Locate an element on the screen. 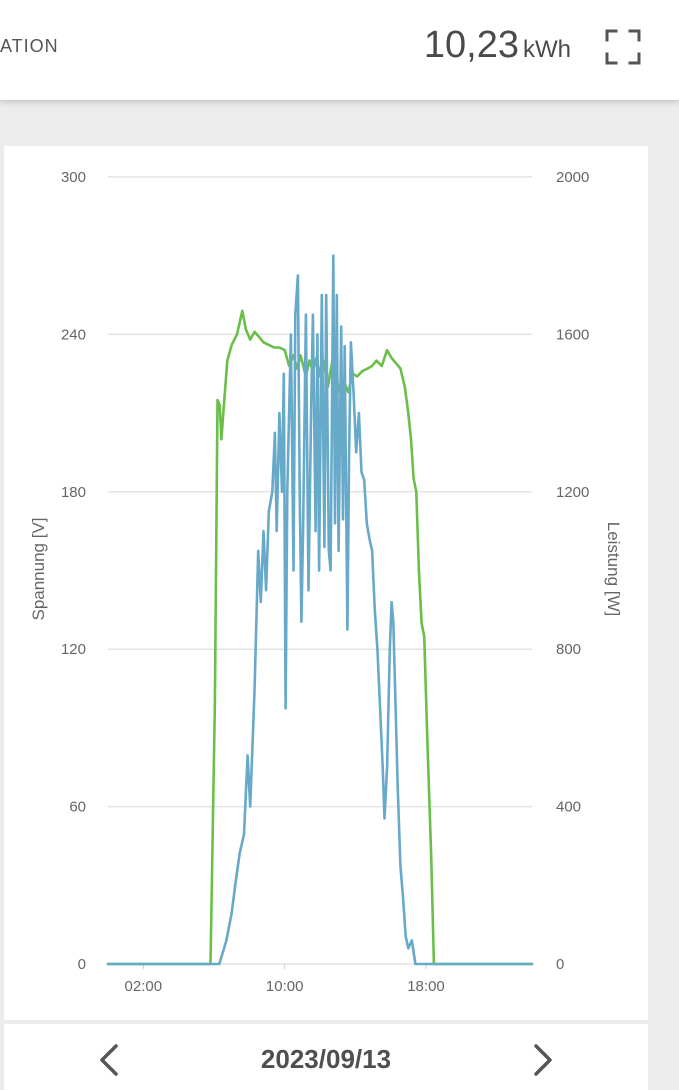 The image size is (679, 1090). chevron-right-icon is located at coordinates (543, 1060).